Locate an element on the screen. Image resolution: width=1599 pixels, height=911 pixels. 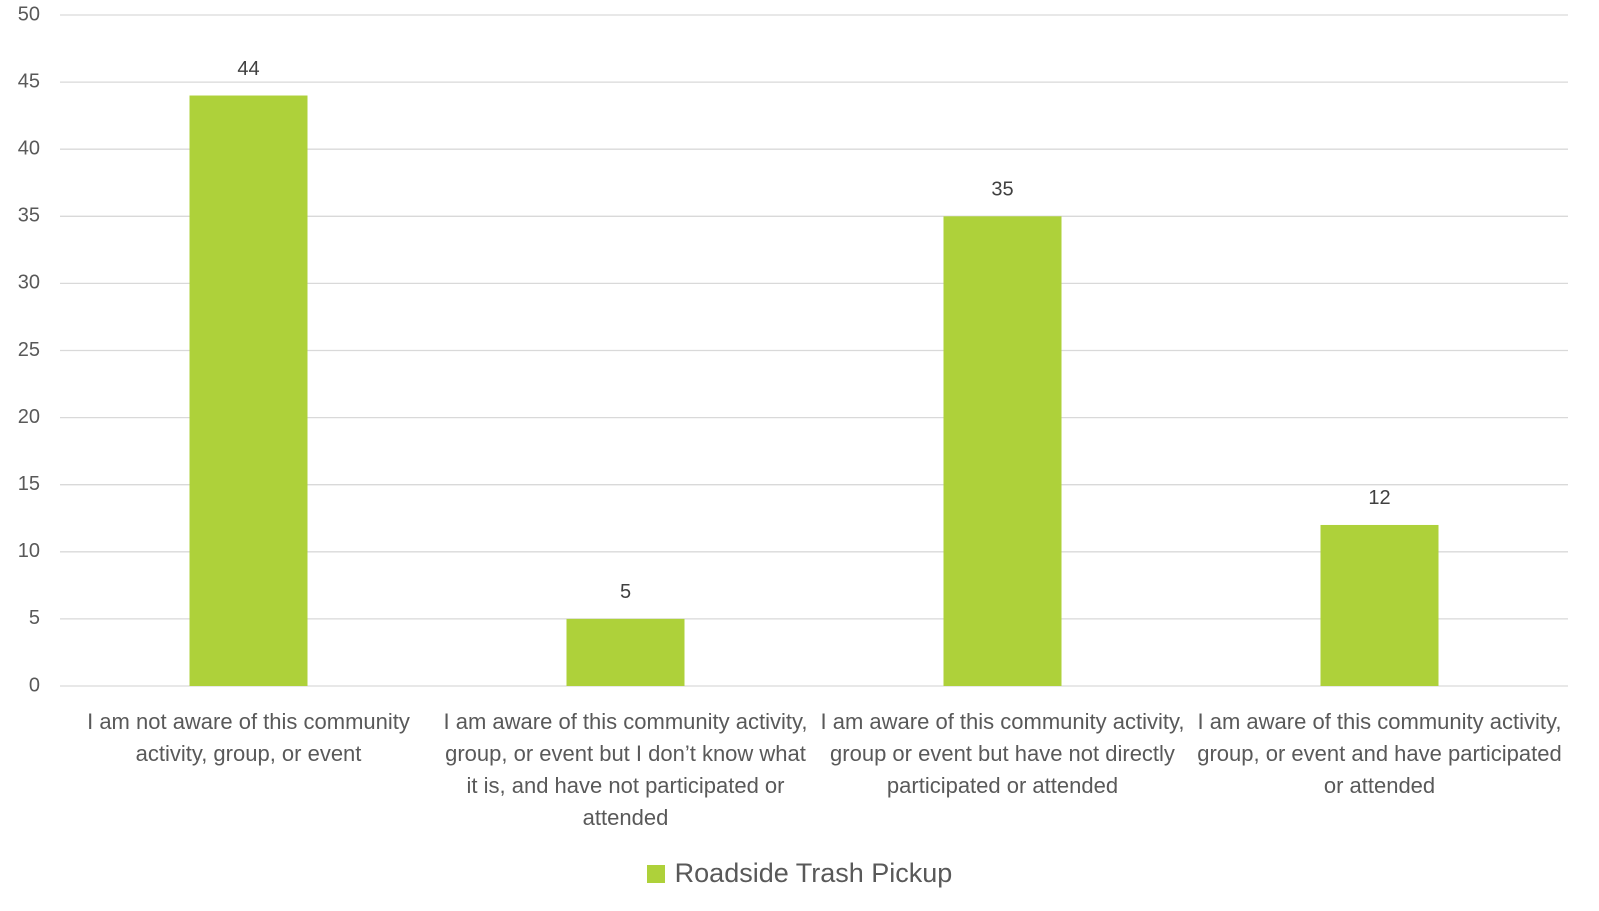
data-label: 44 is located at coordinates (248, 69).